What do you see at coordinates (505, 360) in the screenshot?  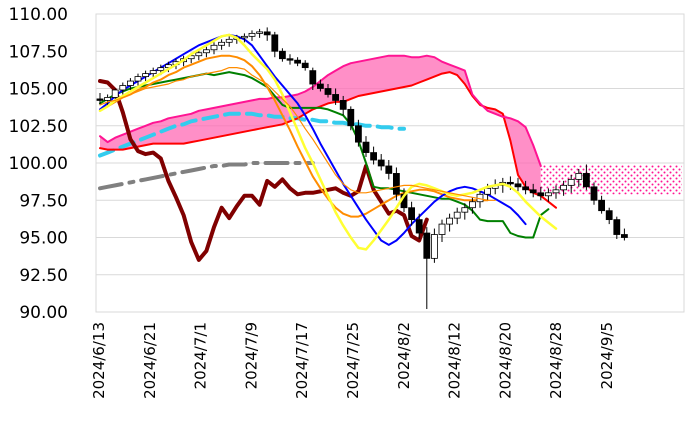 I see `x-tick-label: 2024/8/20` at bounding box center [505, 360].